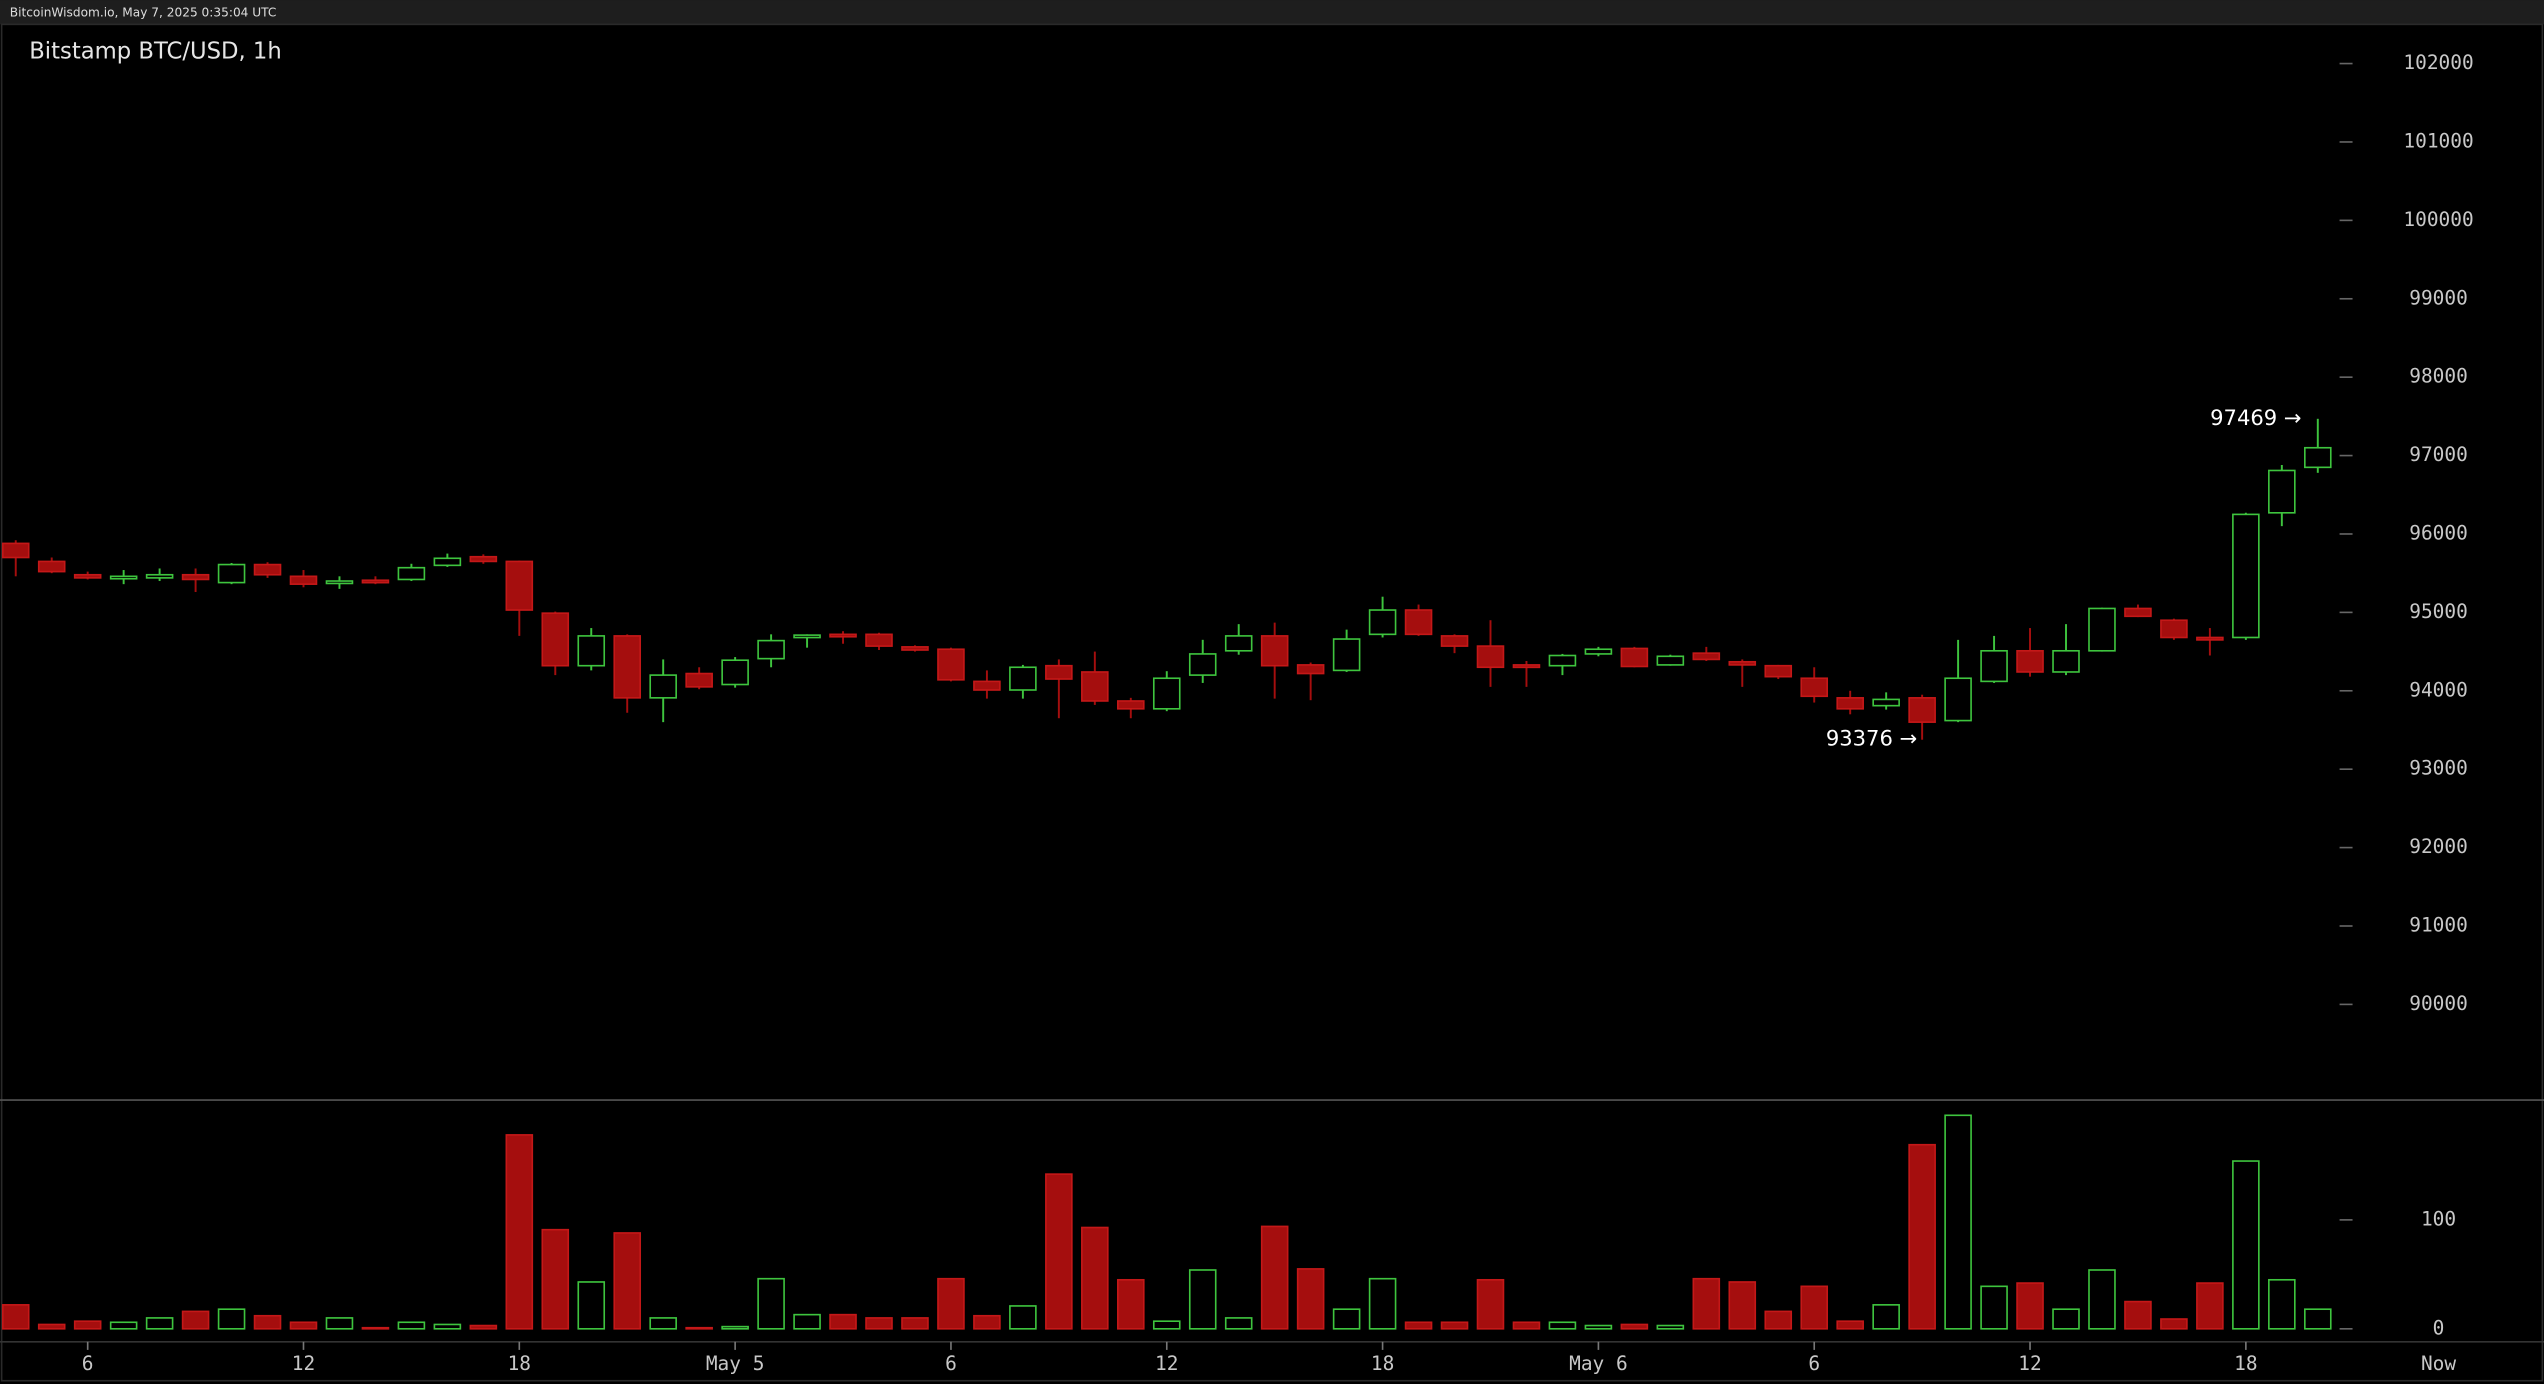 This screenshot has width=2544, height=1384. Describe the element at coordinates (2255, 417) in the screenshot. I see `annotation-high: 97469 →` at that location.